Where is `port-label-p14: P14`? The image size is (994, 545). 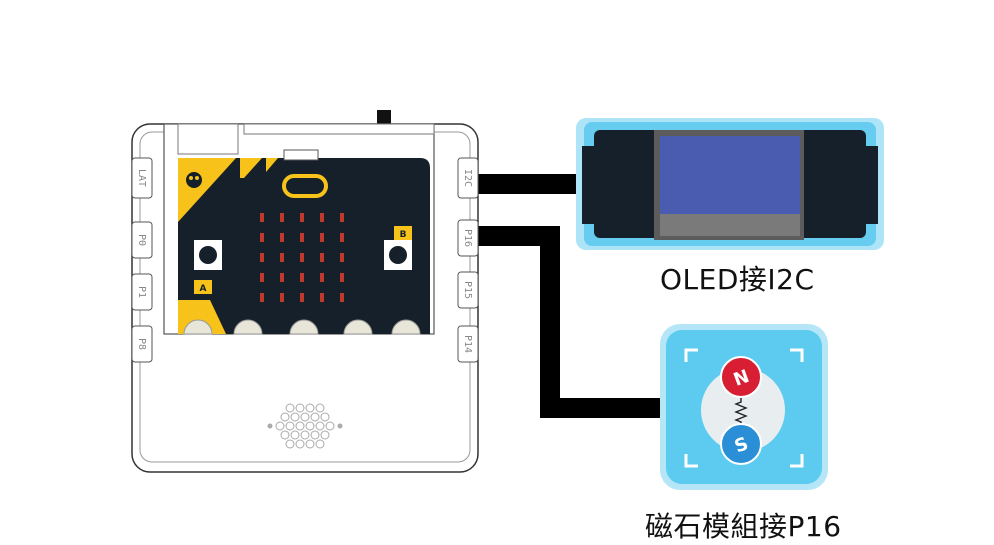
port-label-p14: P14 is located at coordinates (467, 344).